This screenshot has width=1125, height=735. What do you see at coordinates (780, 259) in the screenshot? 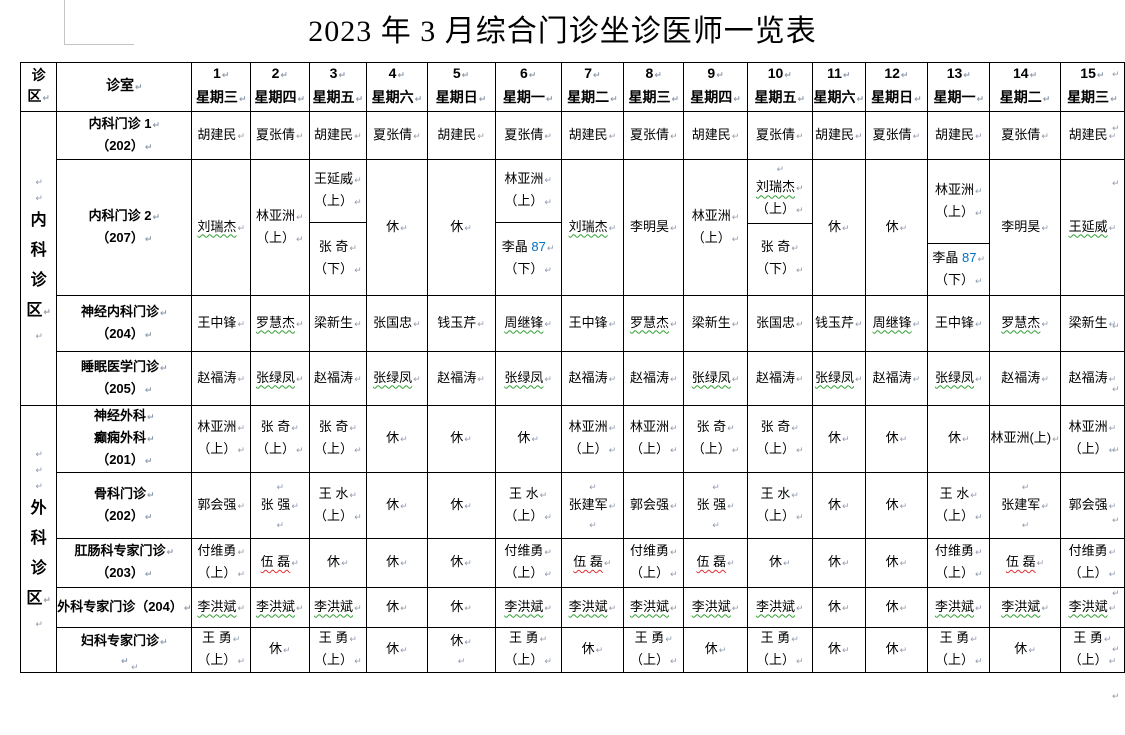
I see `cell-content: 张 奇↵ （下）↵` at bounding box center [780, 259].